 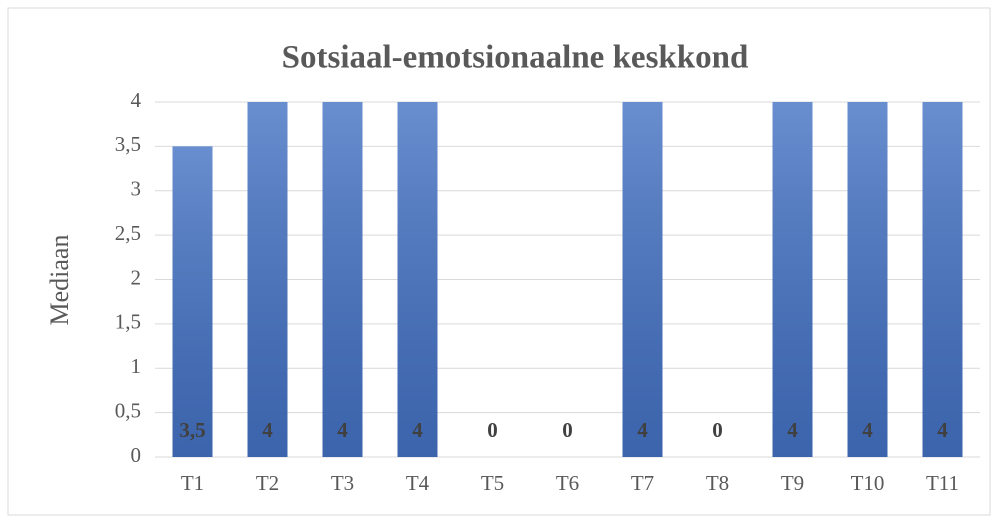 I want to click on y-tick-label: 3,5, so click(x=128, y=144).